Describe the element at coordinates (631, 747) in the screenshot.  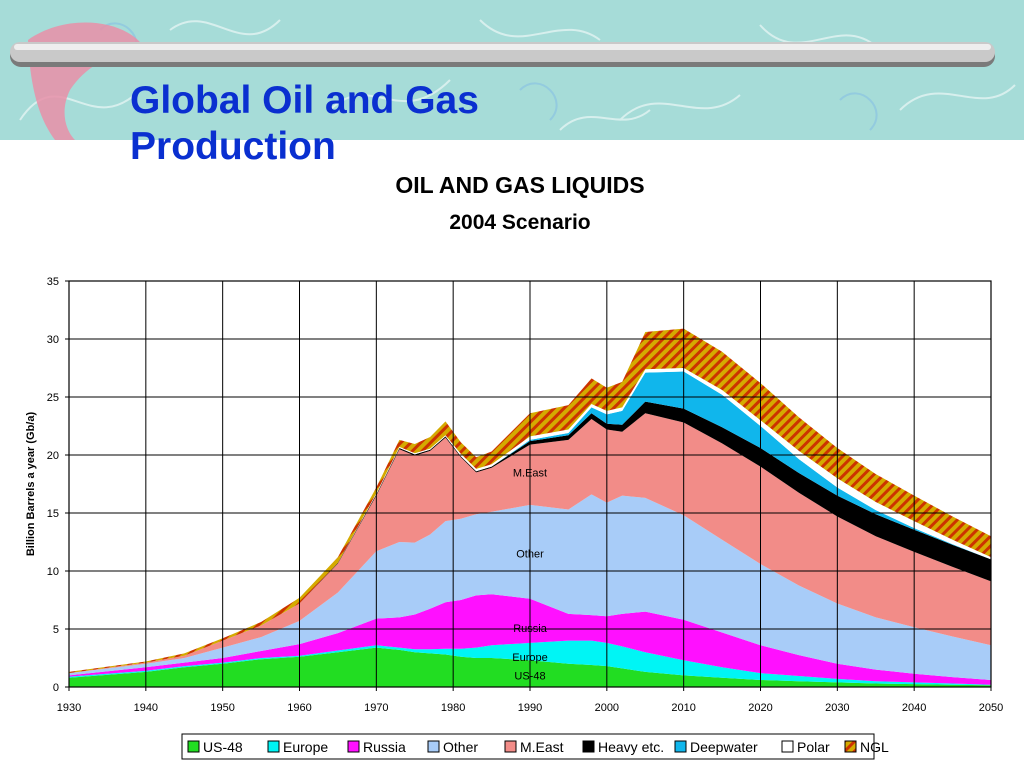
I see `legend-label: Heavy etc.` at that location.